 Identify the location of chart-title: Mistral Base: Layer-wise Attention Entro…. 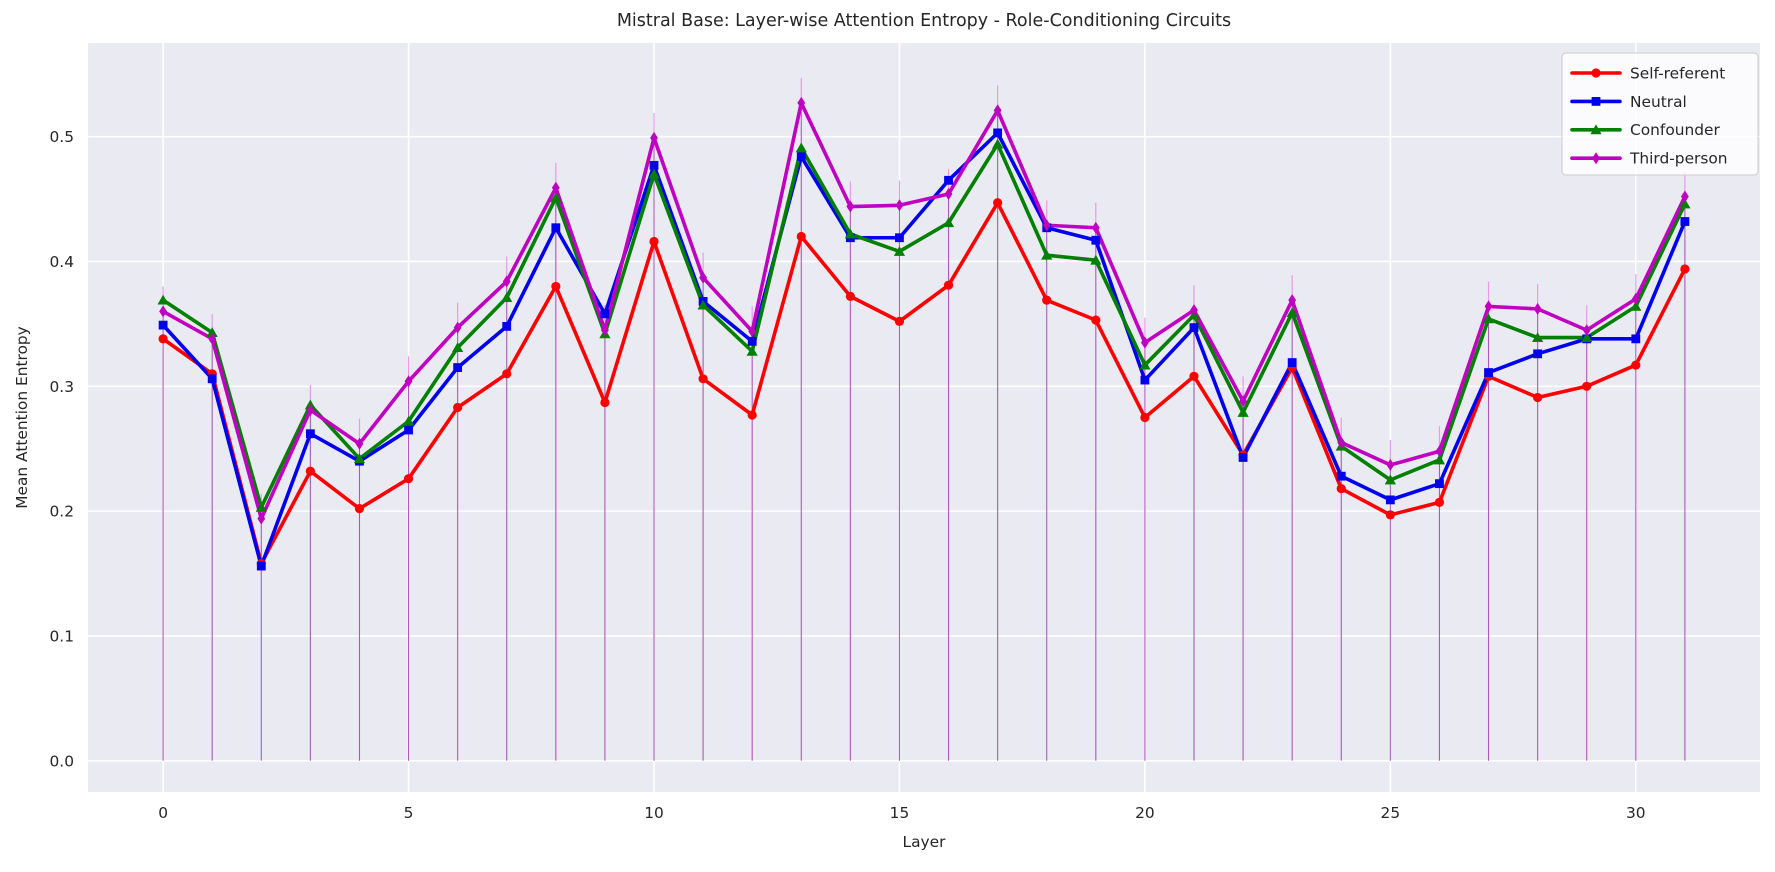
(924, 21).